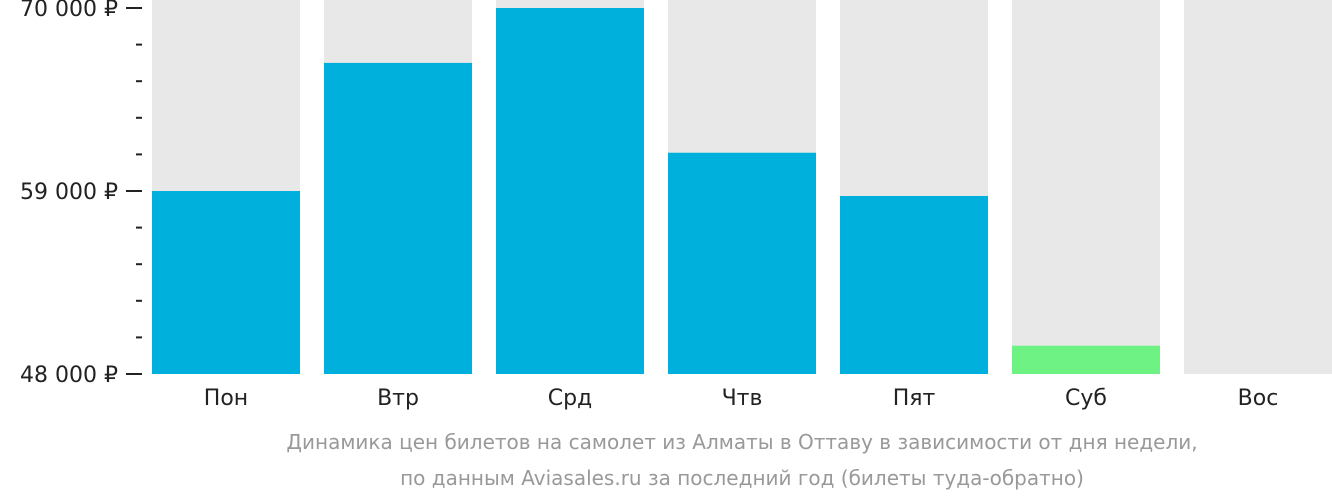 The image size is (1332, 502). Describe the element at coordinates (570, 398) in the screenshot. I see `x-tick-label: Срд` at that location.